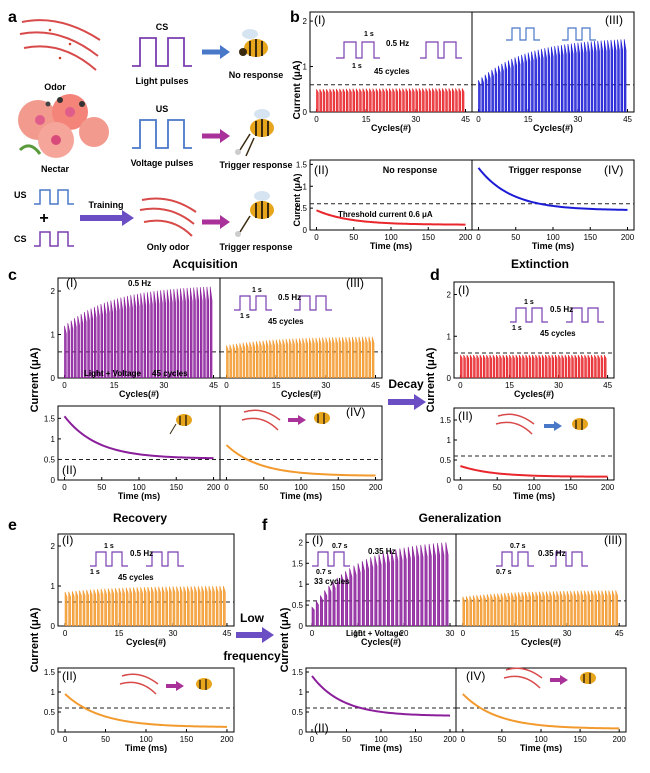 This screenshot has height=773, width=650. I want to click on svg-text: Light pulses, so click(161, 81).